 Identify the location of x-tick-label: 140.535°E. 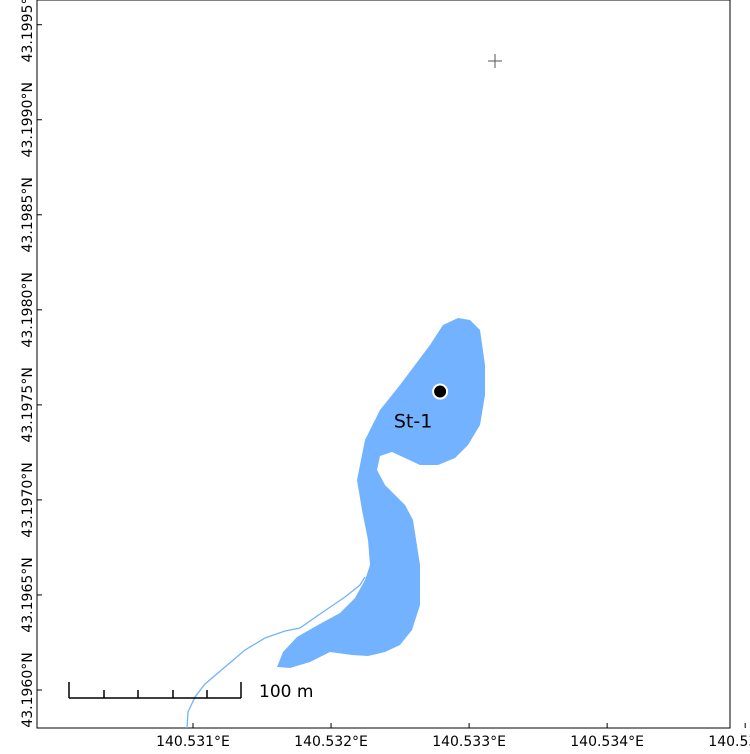
(729, 742).